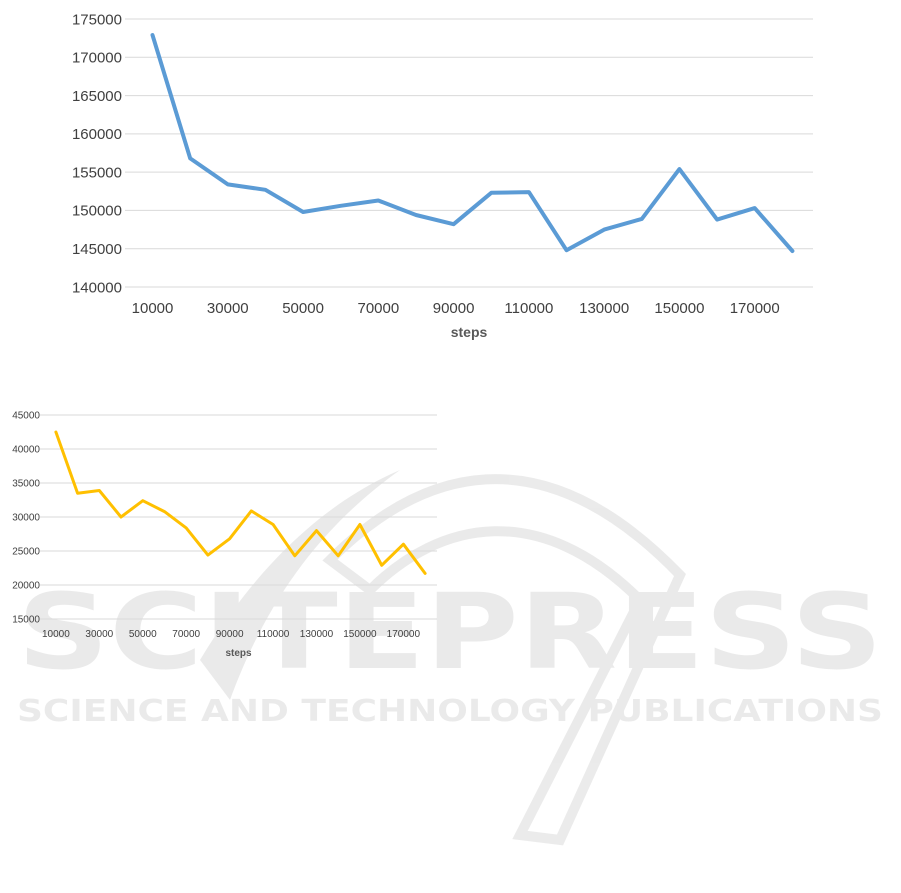  What do you see at coordinates (97, 96) in the screenshot?
I see `y-tick-label: 165000` at bounding box center [97, 96].